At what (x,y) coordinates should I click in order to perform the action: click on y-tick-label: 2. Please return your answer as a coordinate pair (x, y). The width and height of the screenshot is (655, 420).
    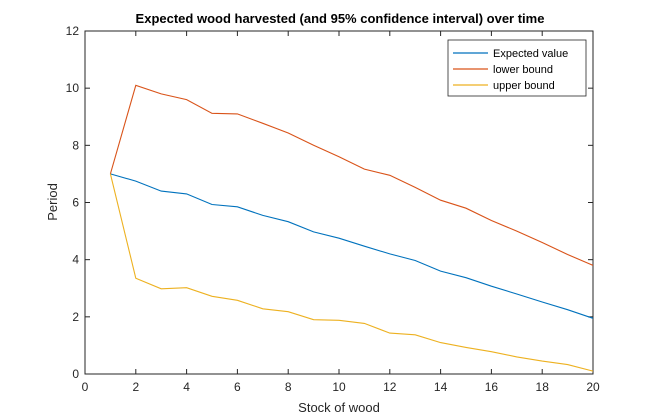
    Looking at the image, I should click on (75, 317).